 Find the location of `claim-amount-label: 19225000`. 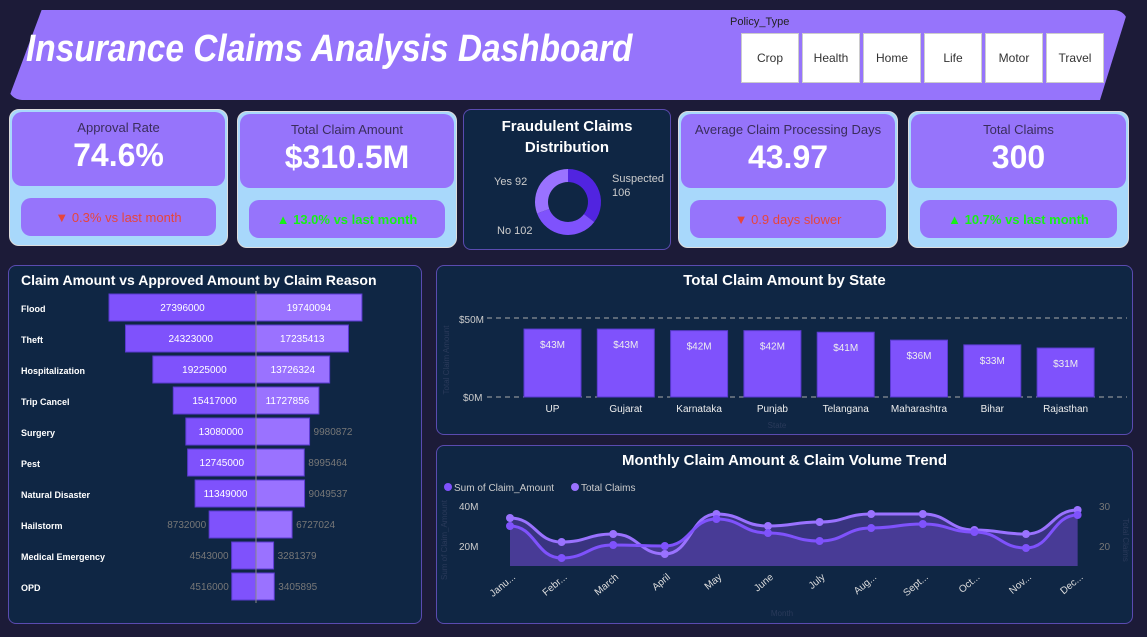

claim-amount-label: 19225000 is located at coordinates (204, 370).